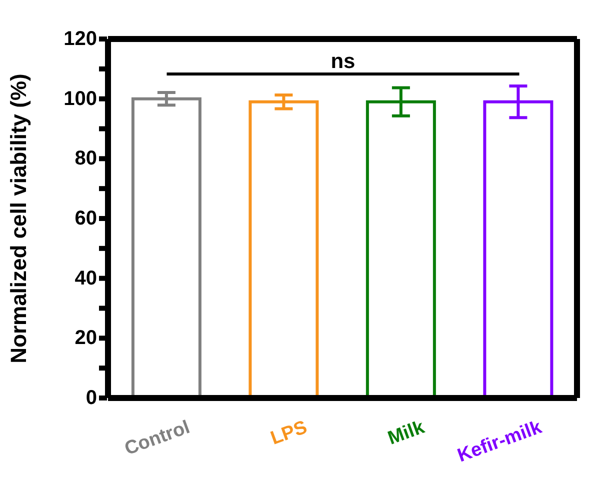  I want to click on y-tick-label: 100, so click(80, 99).